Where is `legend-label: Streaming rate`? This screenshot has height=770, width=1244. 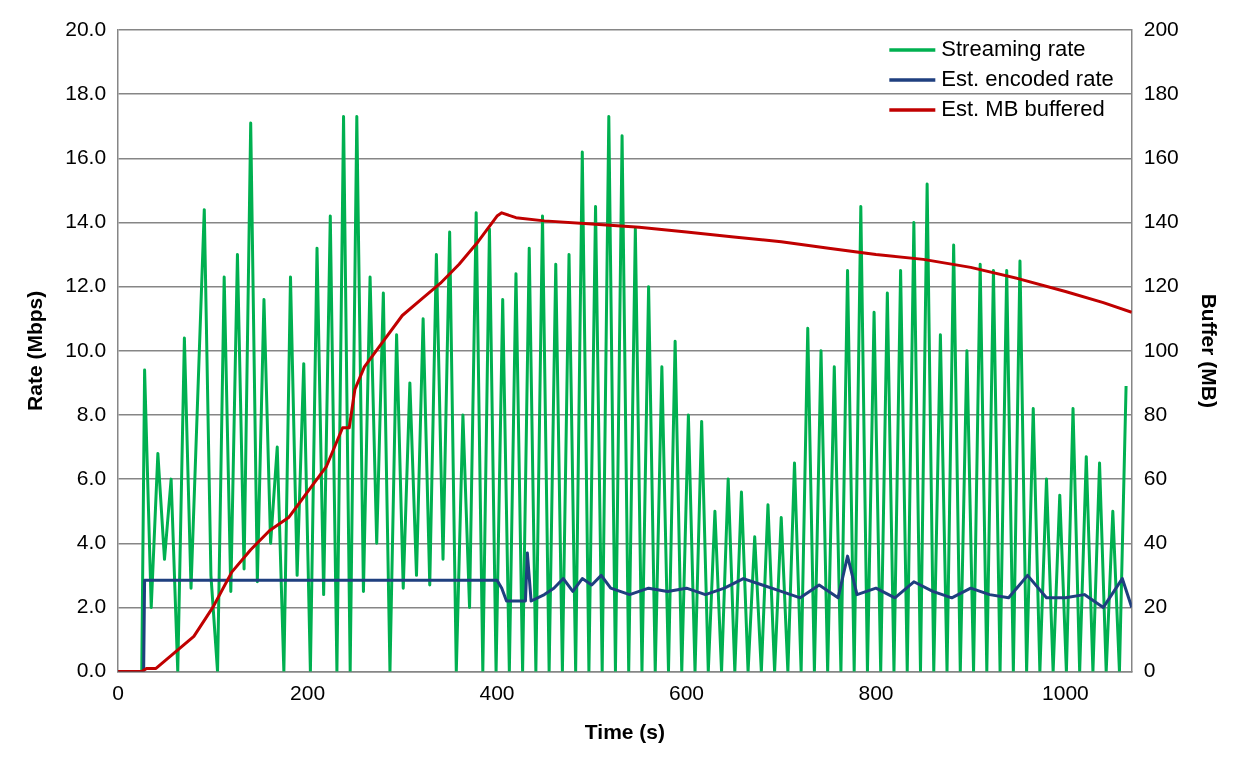 legend-label: Streaming rate is located at coordinates (1013, 49).